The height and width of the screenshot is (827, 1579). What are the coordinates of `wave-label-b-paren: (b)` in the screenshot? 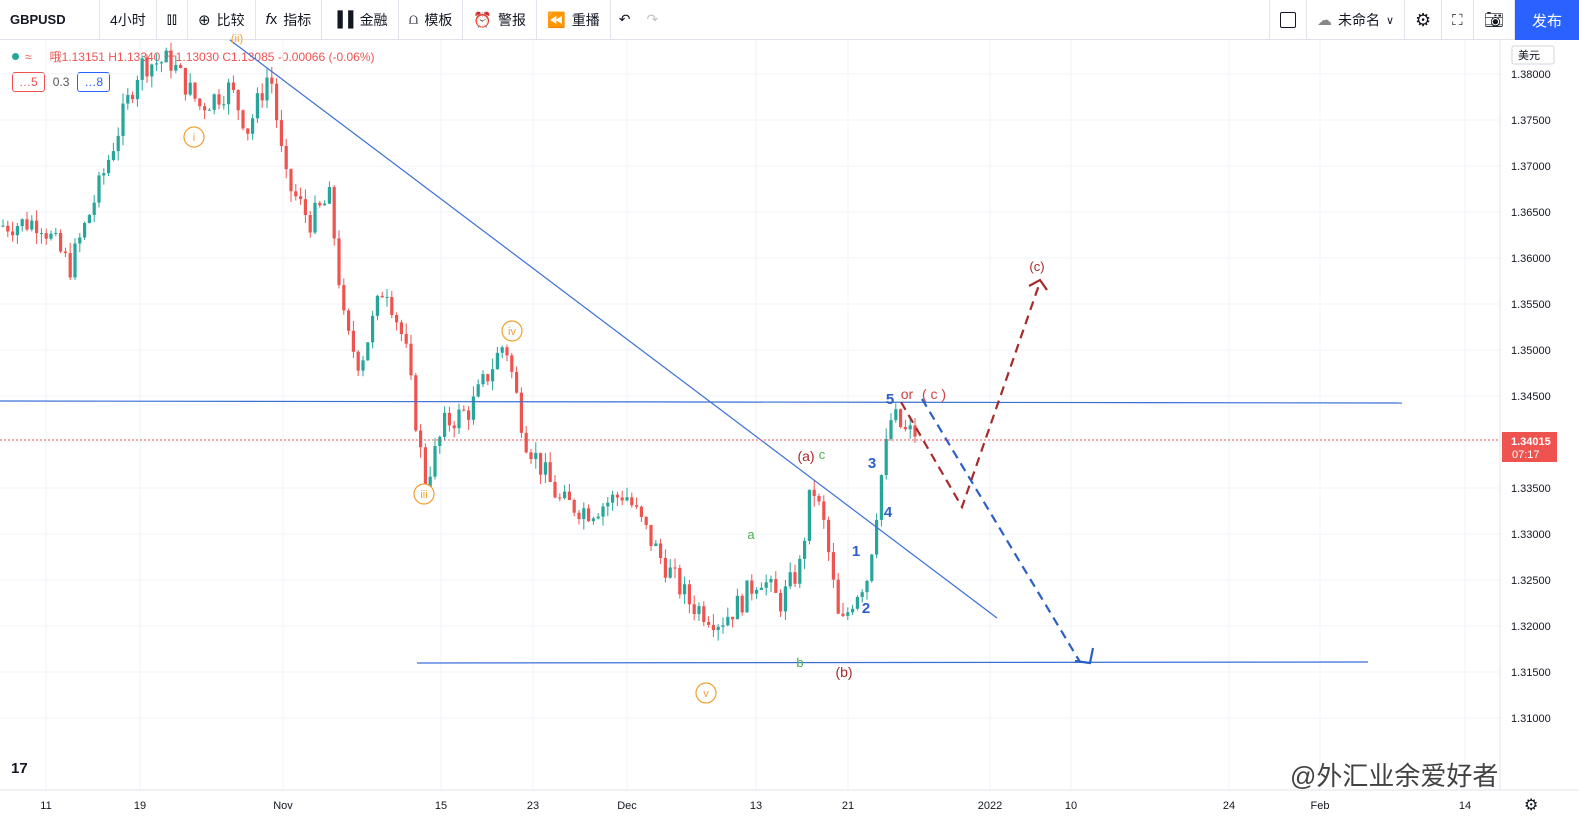 It's located at (843, 672).